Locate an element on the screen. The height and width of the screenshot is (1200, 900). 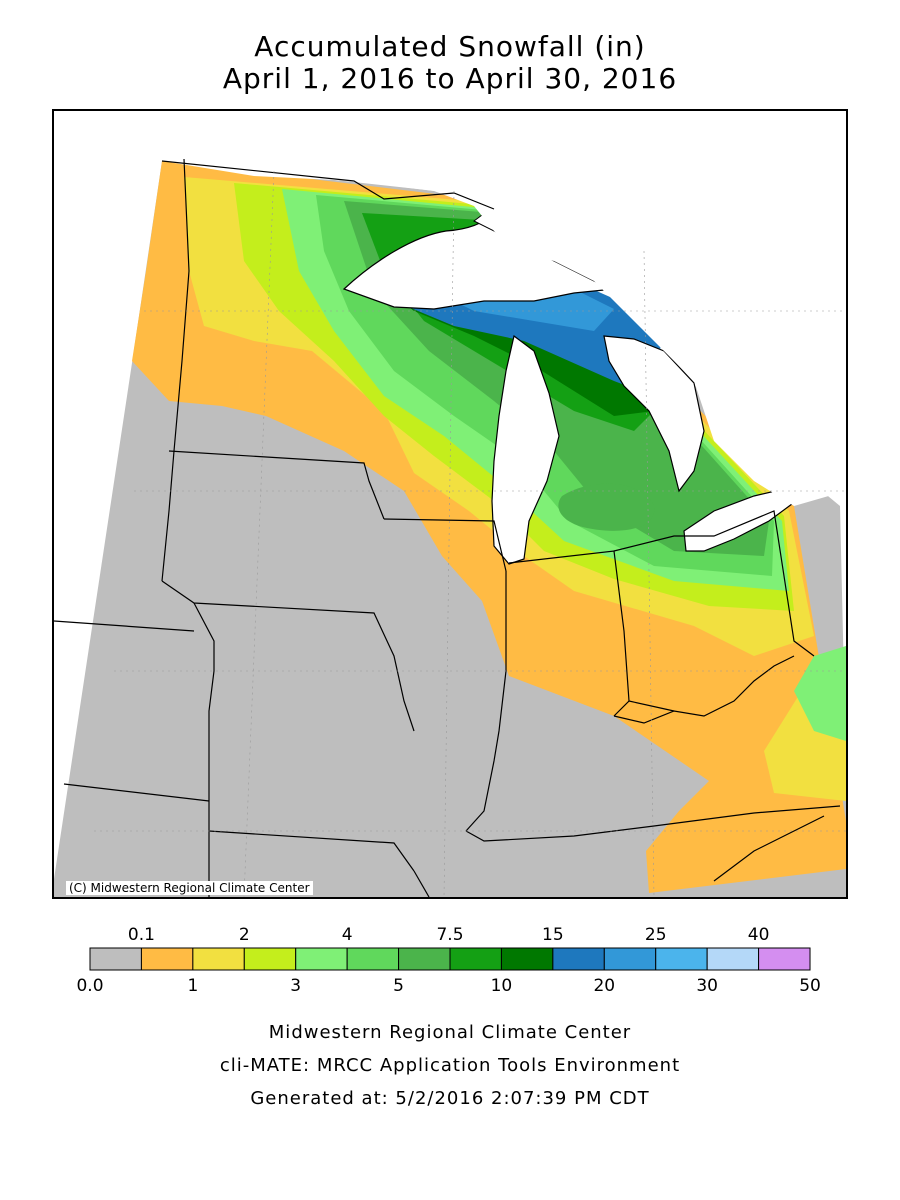
legend-lower-labels: 0.0 1 3 5 10 20 30 50 is located at coordinates (448, 986).